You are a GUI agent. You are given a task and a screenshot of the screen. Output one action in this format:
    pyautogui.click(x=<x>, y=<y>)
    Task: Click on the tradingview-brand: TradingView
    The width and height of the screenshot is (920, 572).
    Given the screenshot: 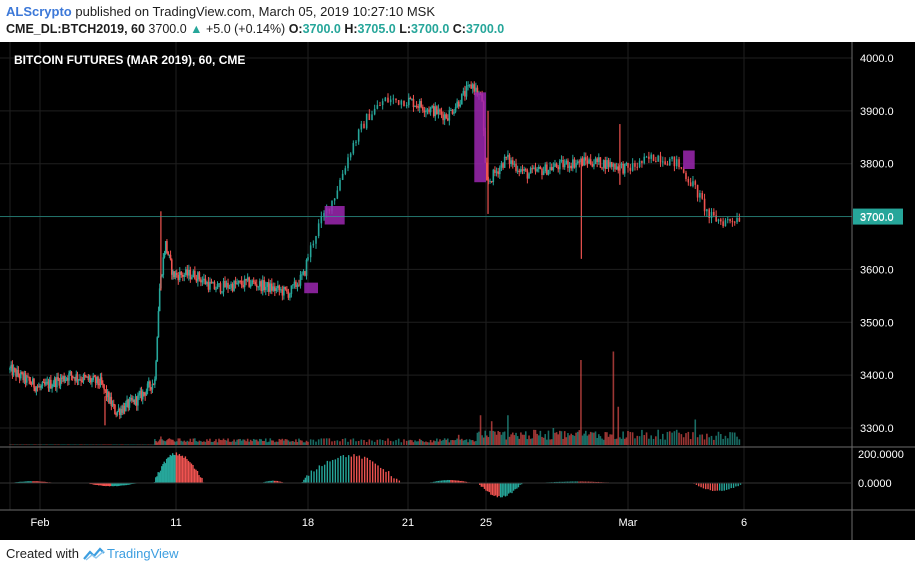 What is the action you would take?
    pyautogui.click(x=142, y=553)
    